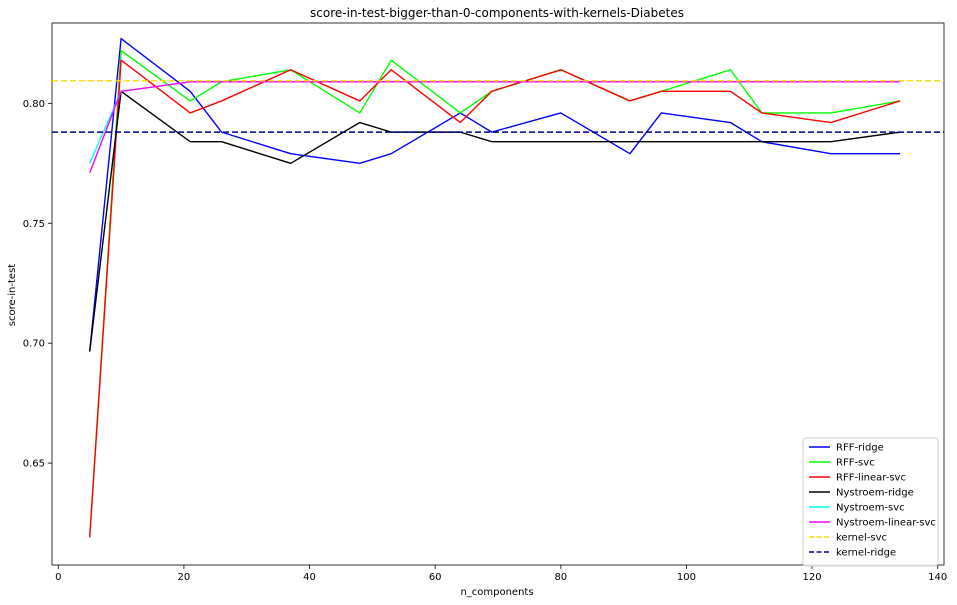 The height and width of the screenshot is (605, 957). What do you see at coordinates (860, 448) in the screenshot?
I see `legend-label-rff-ridge: RFF-ridge` at bounding box center [860, 448].